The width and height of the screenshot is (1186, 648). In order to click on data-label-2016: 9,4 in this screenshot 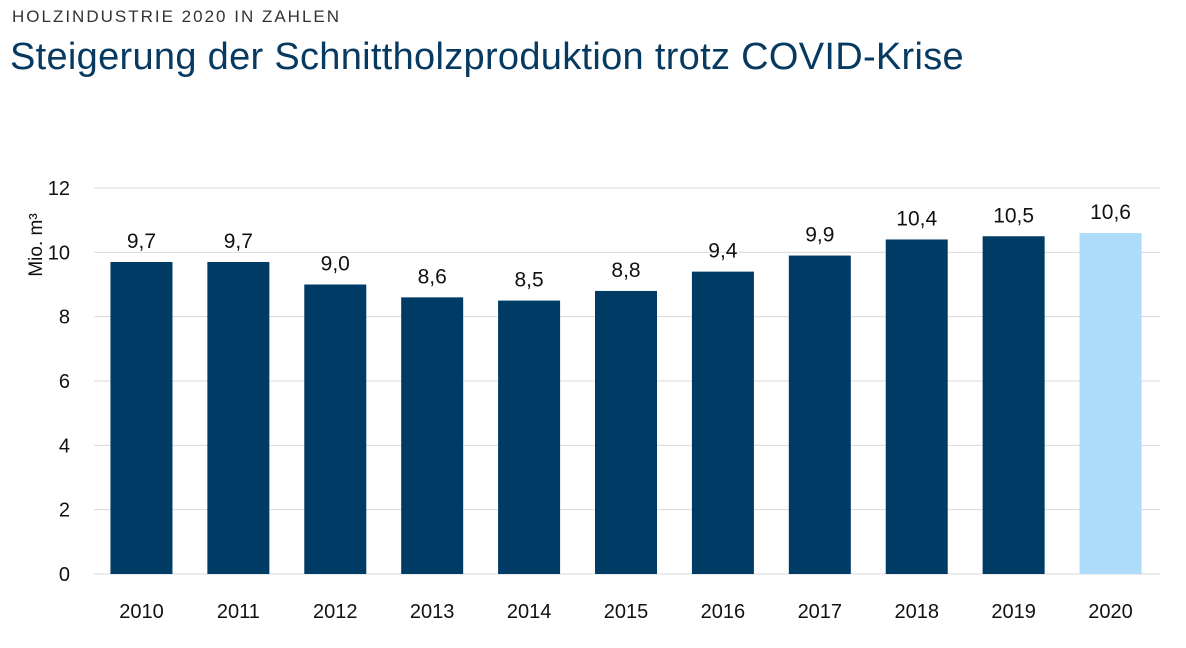, I will do `click(723, 251)`.